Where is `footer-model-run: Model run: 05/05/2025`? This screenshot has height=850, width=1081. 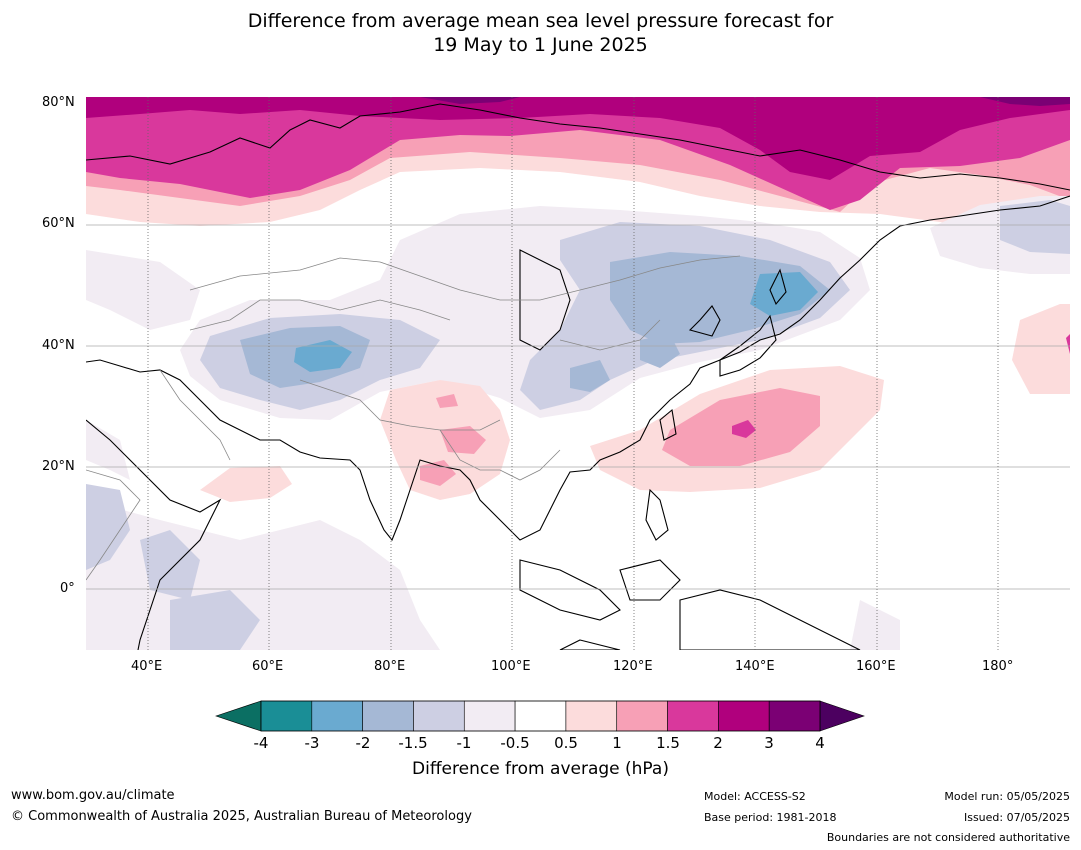
footer-model-run: Model run: 05/05/2025 is located at coordinates (1007, 796).